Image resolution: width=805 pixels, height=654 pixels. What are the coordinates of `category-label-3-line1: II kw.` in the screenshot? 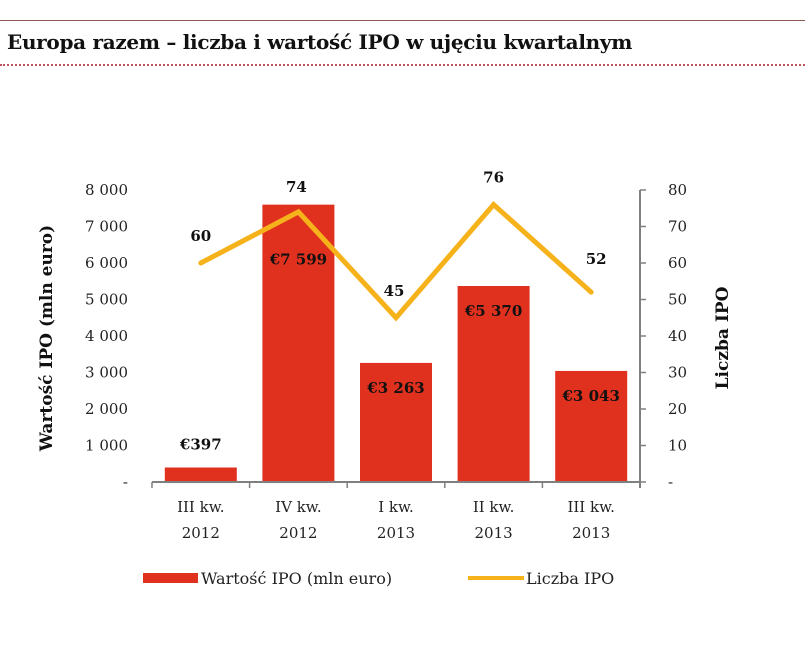 It's located at (494, 507).